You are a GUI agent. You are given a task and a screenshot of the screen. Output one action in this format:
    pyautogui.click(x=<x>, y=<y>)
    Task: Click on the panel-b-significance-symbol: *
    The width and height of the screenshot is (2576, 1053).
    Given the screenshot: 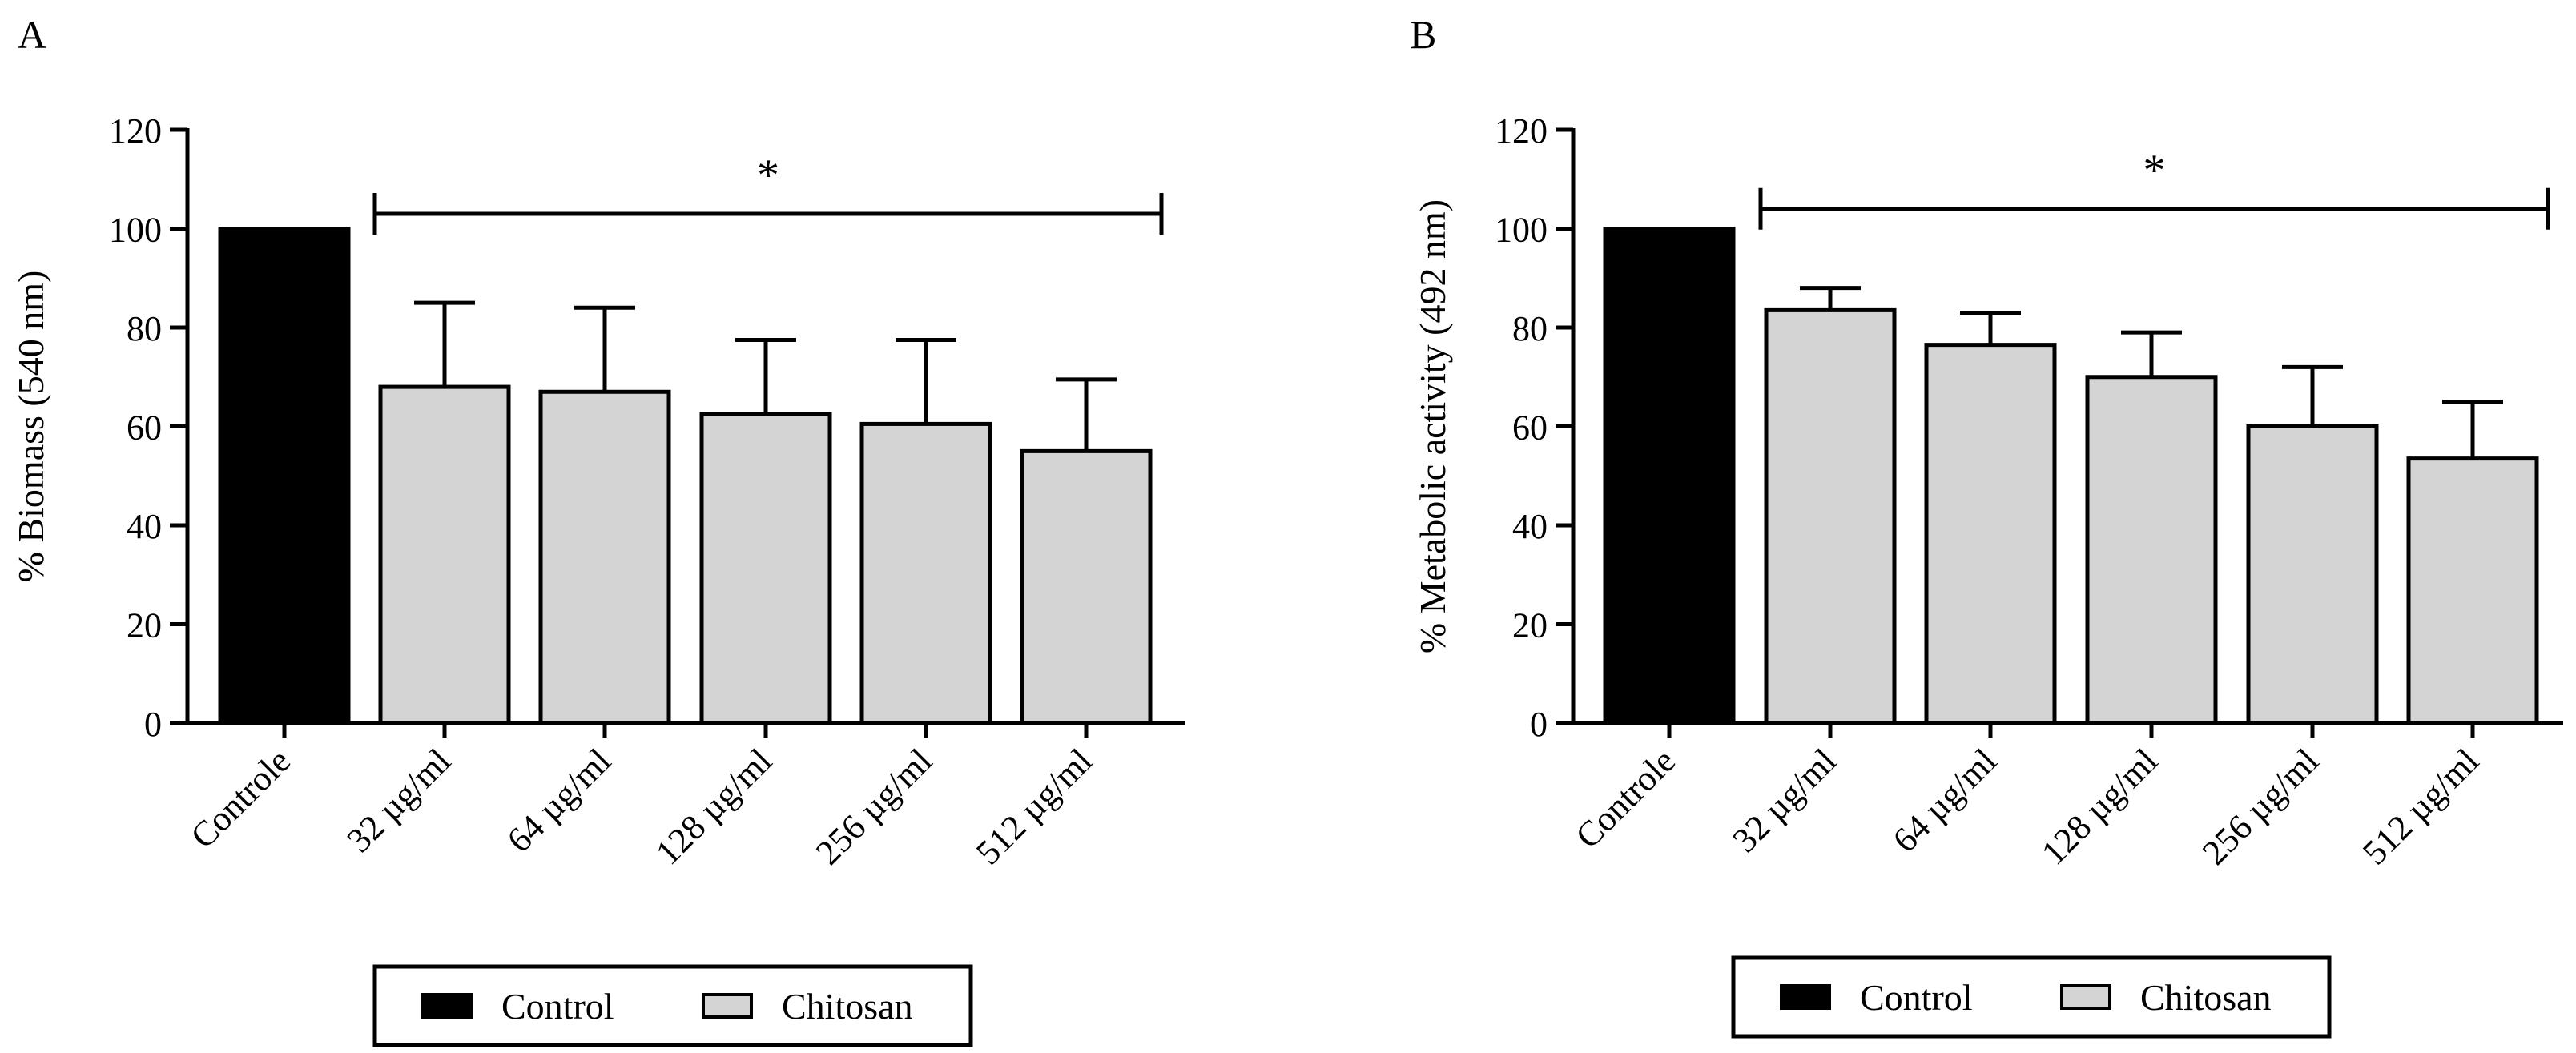 What is the action you would take?
    pyautogui.click(x=2154, y=170)
    